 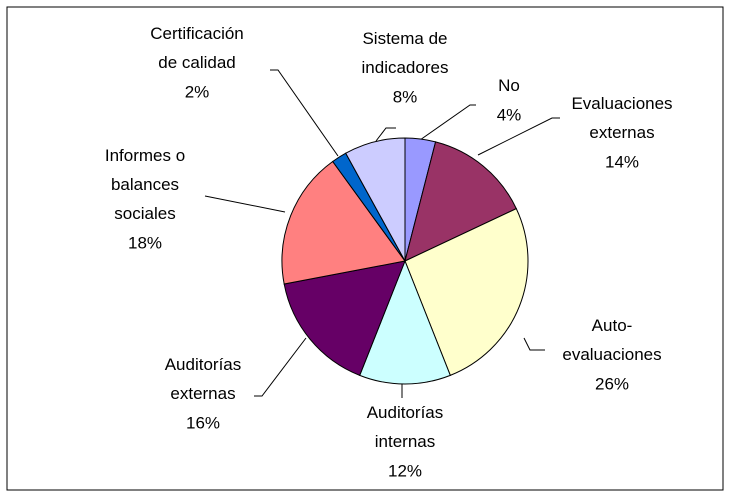 What do you see at coordinates (405, 427) in the screenshot?
I see `category-label: Auditorías internas` at bounding box center [405, 427].